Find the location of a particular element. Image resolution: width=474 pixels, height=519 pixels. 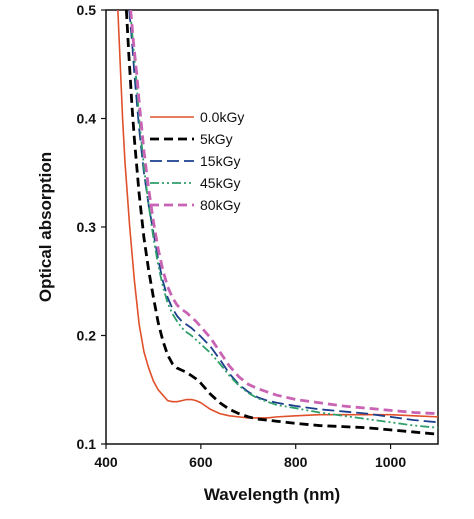

x-tick-label: 400 is located at coordinates (106, 462).